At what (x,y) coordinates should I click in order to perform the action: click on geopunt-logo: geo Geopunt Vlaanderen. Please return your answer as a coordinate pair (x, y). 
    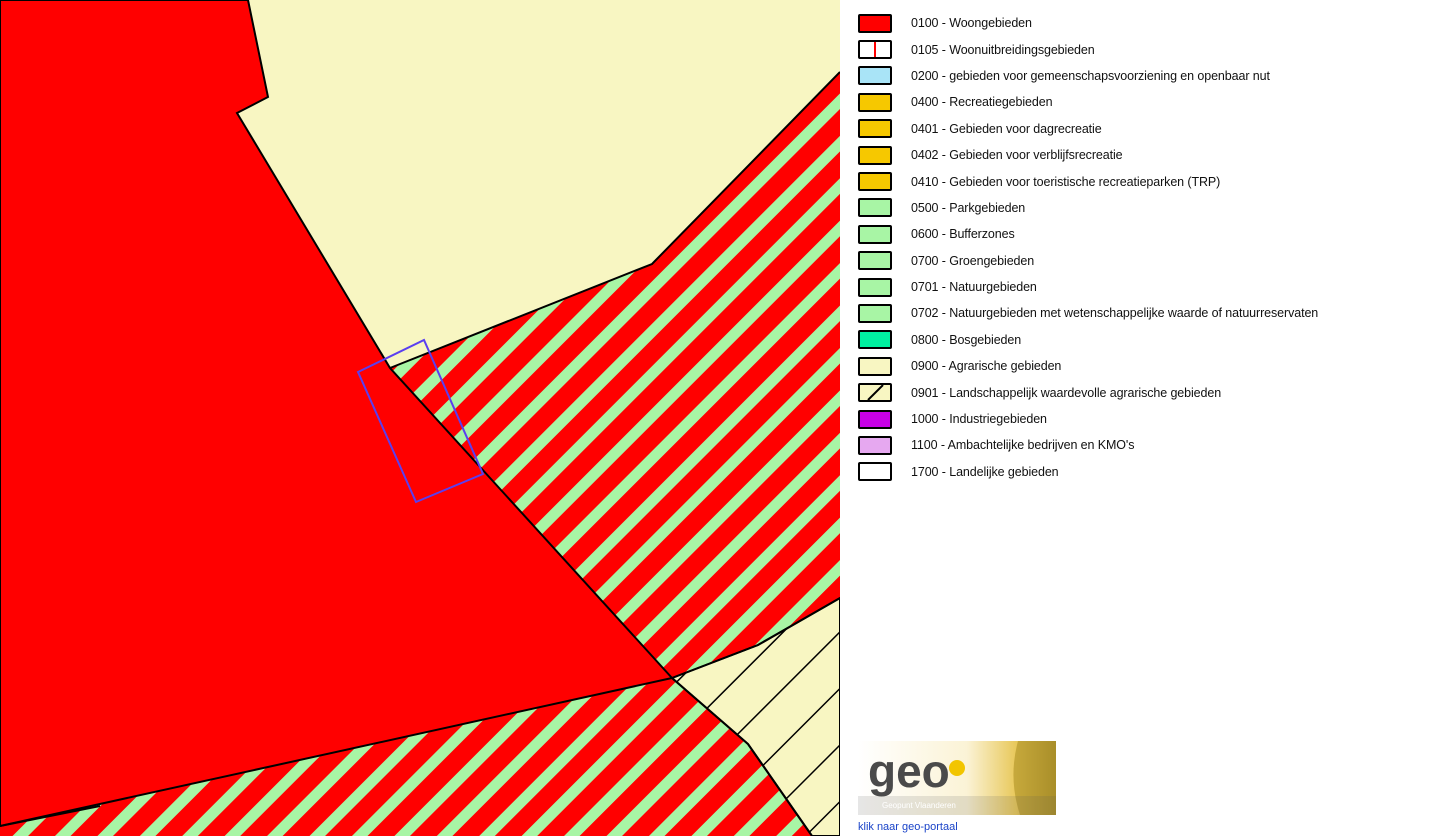
    Looking at the image, I should click on (957, 778).